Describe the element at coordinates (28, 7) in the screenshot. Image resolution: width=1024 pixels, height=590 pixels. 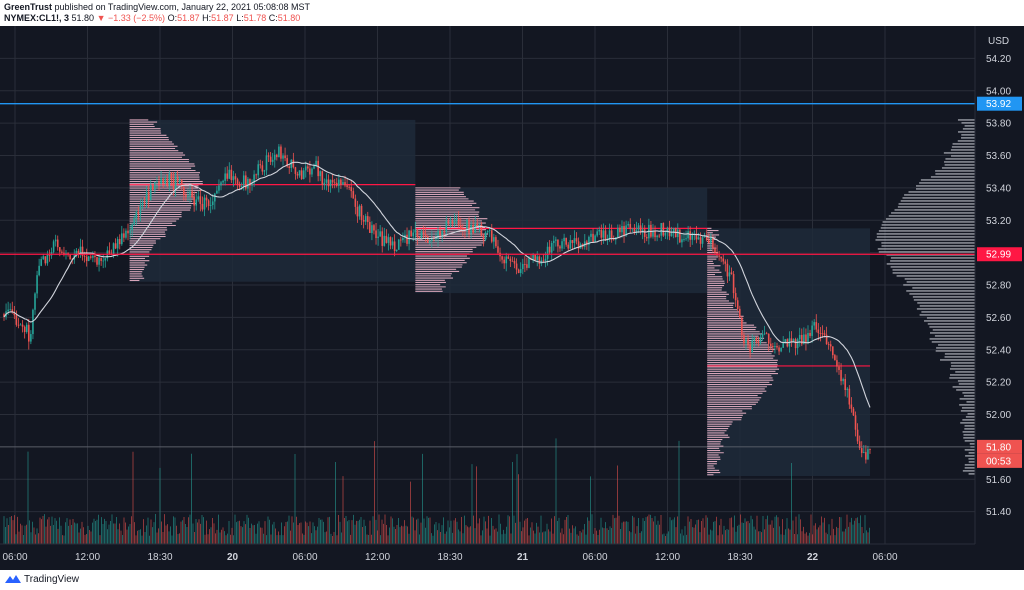
I see `publisher-name: GreenTrust` at that location.